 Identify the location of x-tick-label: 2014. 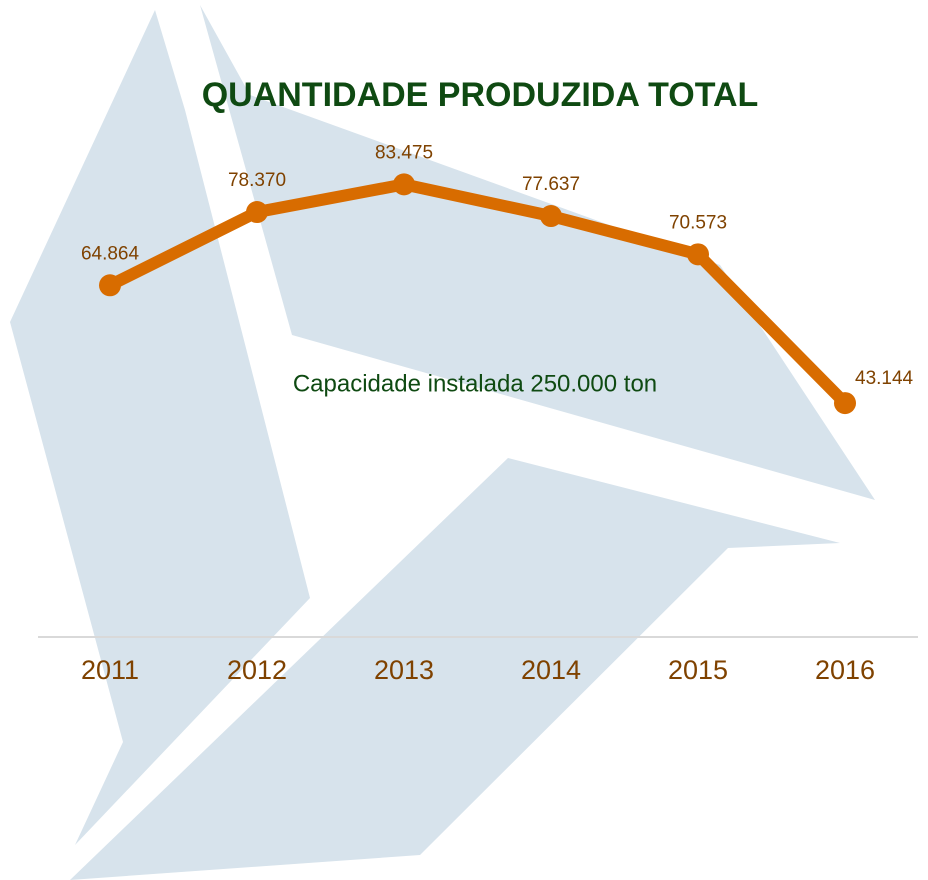
(551, 670).